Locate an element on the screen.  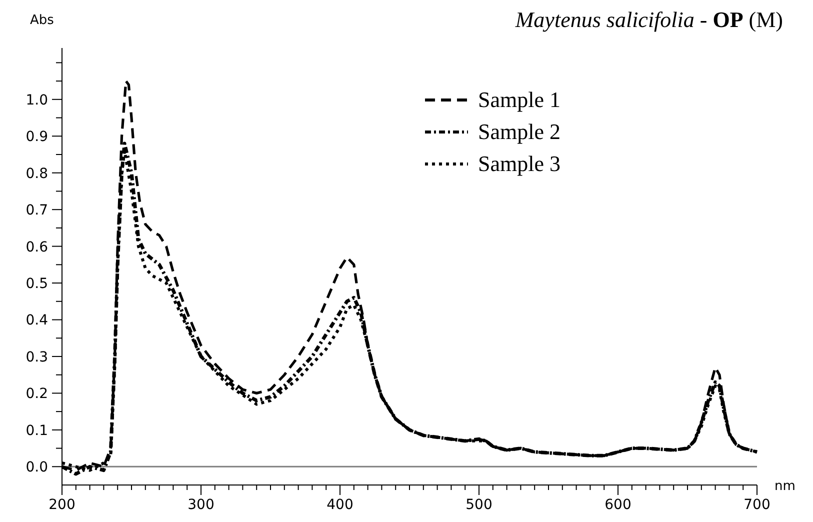
x-tick-label: 600 is located at coordinates (618, 505).